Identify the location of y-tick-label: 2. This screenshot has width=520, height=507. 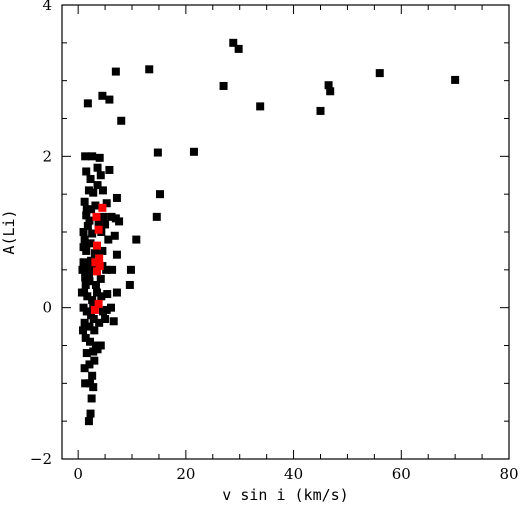
(47, 156).